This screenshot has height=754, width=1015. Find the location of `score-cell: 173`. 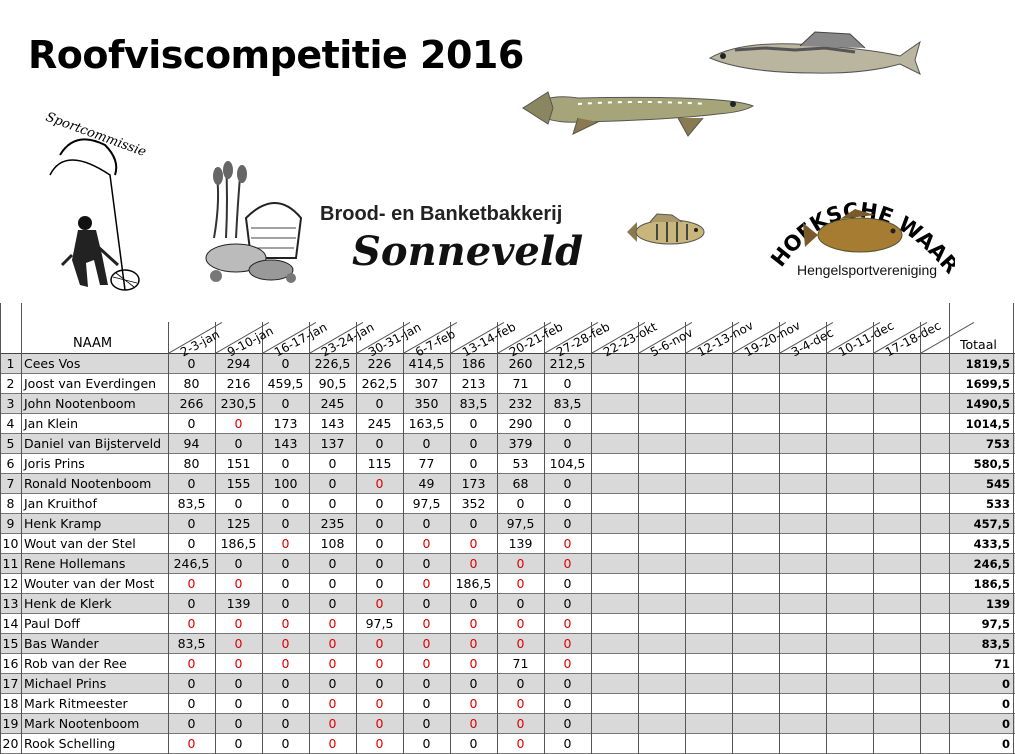

score-cell: 173 is located at coordinates (473, 483).